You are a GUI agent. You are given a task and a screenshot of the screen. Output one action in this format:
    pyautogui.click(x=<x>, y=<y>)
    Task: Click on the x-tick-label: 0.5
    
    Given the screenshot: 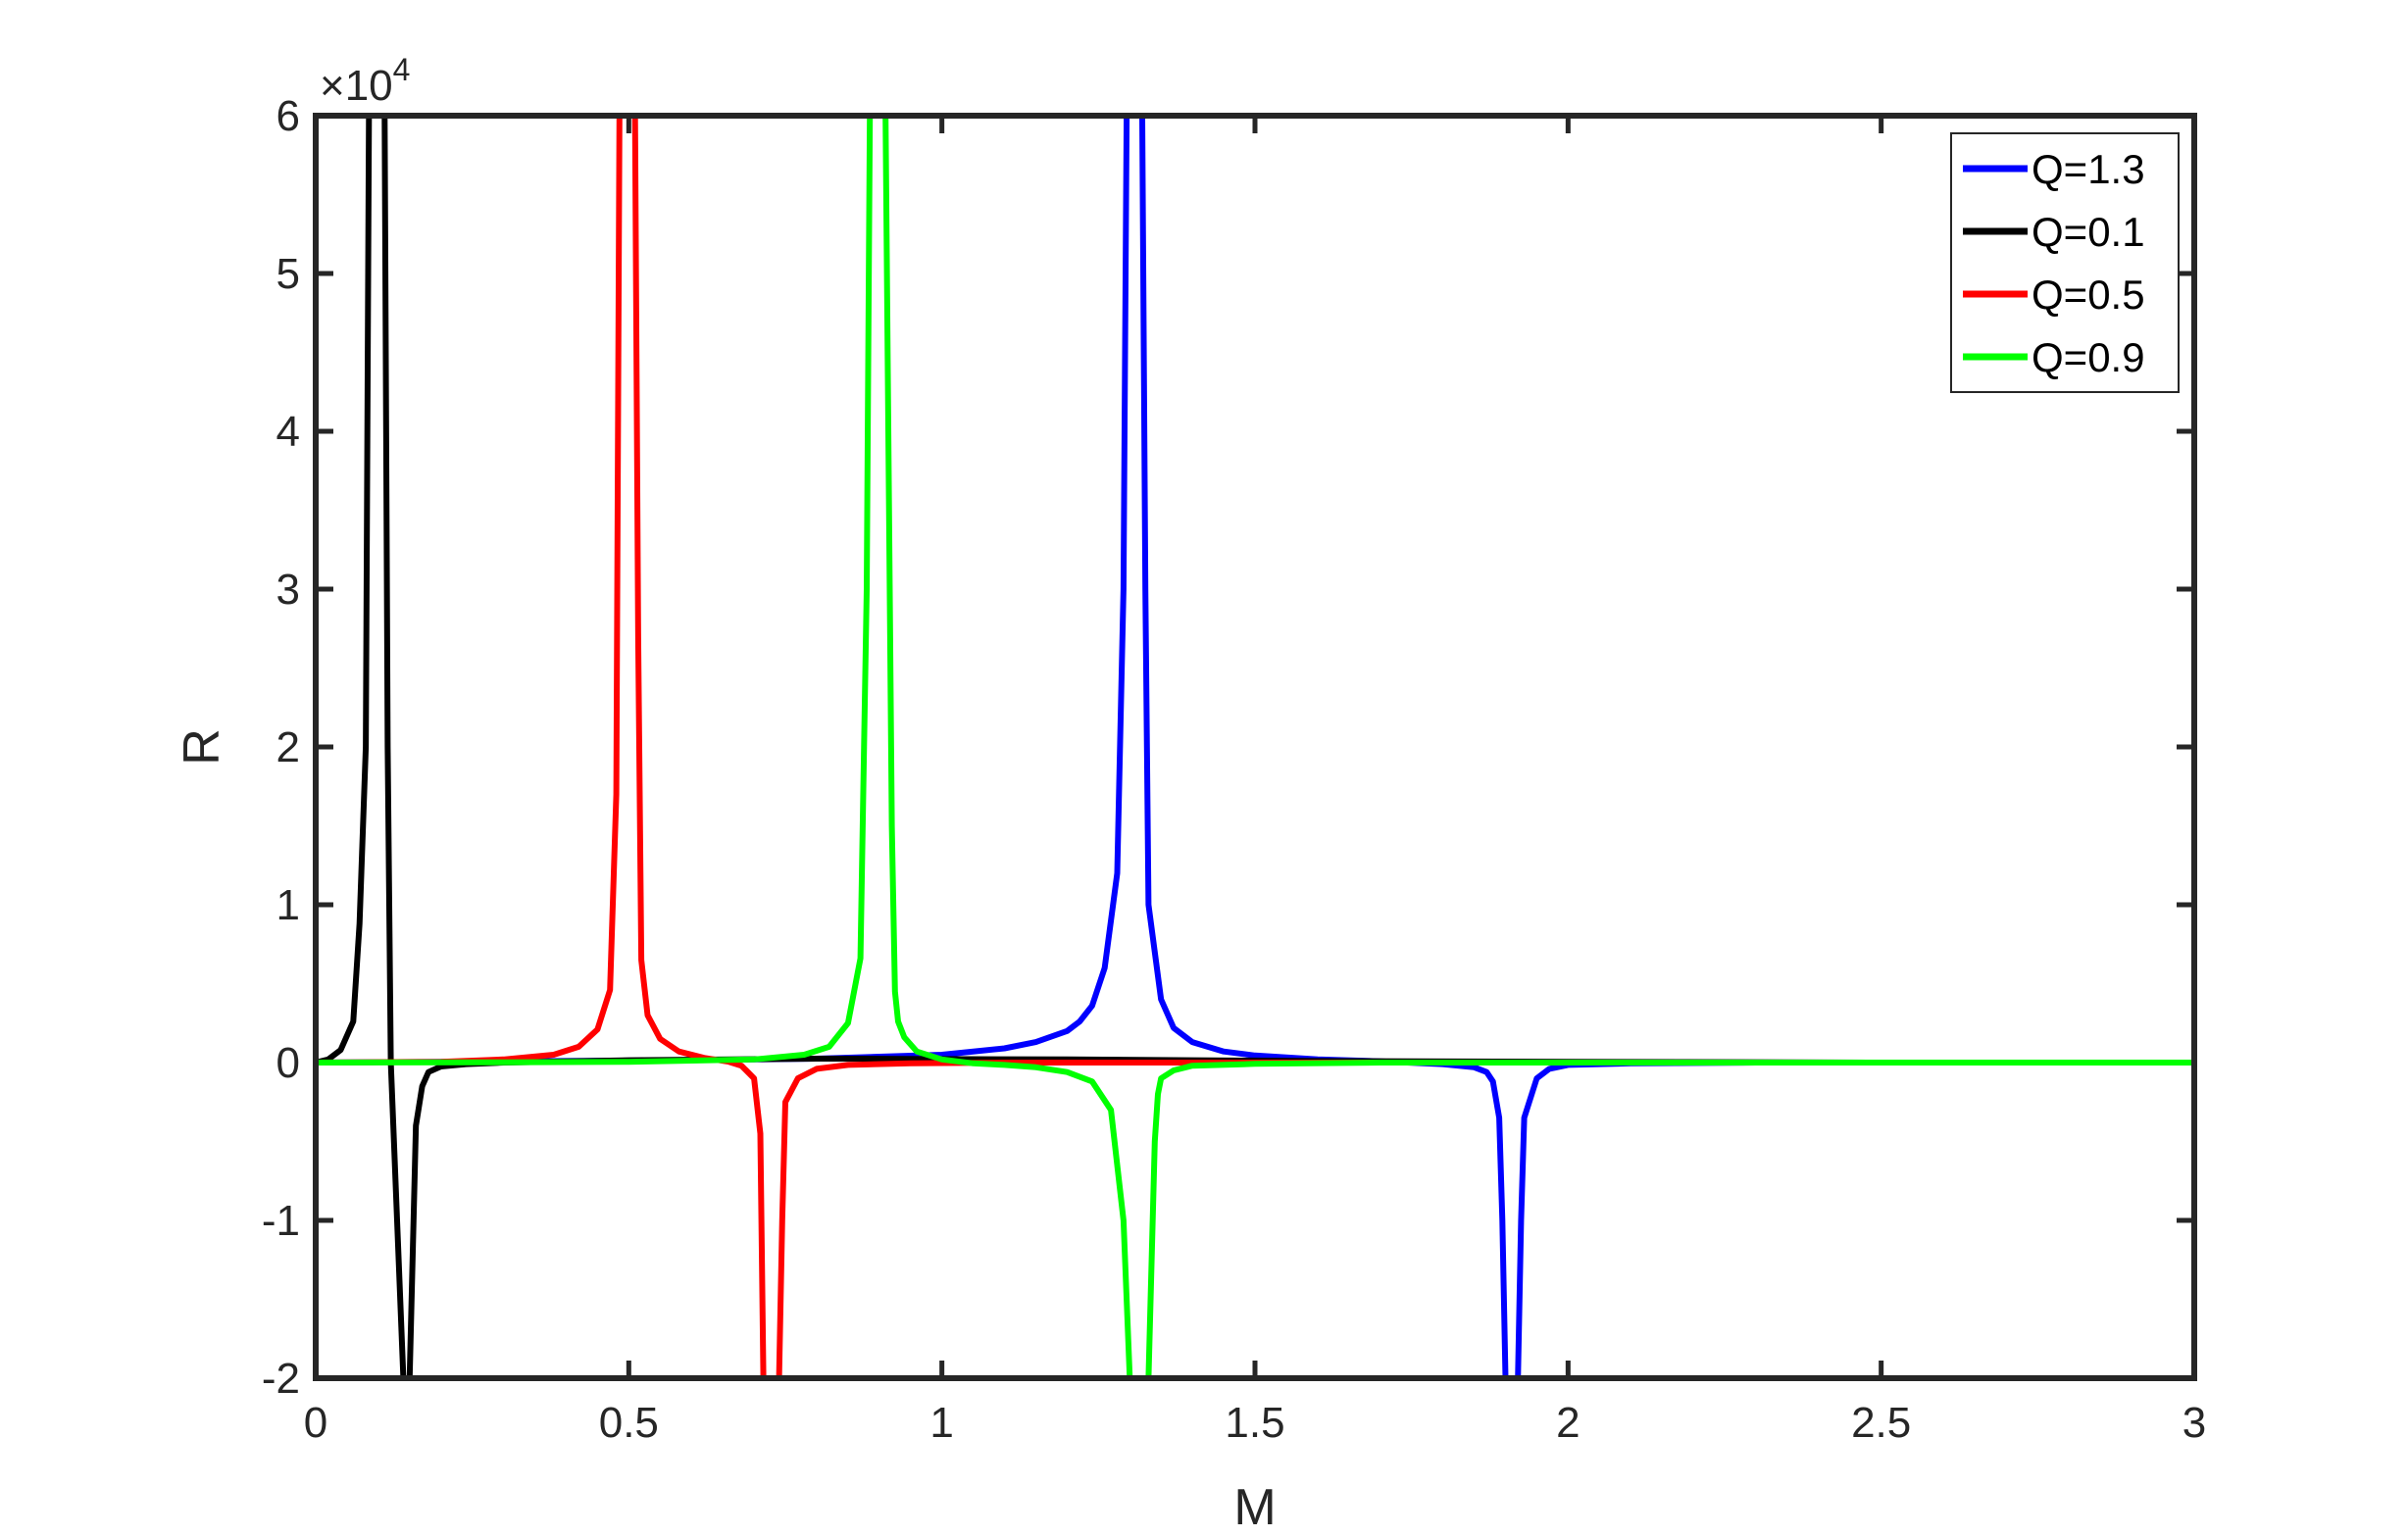 What is the action you would take?
    pyautogui.click(x=629, y=1423)
    